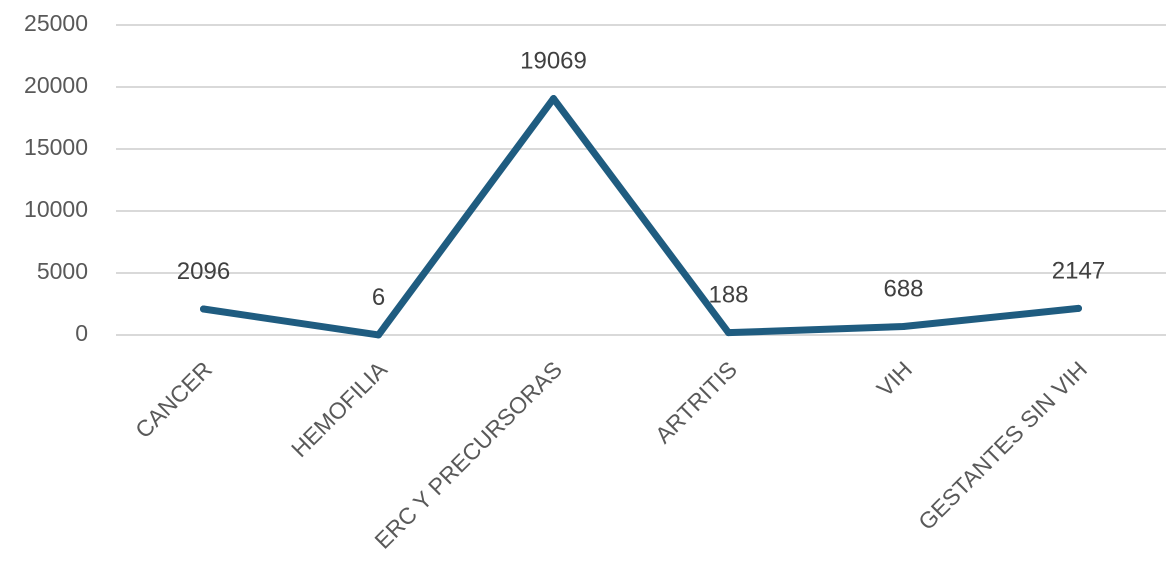  What do you see at coordinates (173, 399) in the screenshot?
I see `x-tick-label-0: CANCER` at bounding box center [173, 399].